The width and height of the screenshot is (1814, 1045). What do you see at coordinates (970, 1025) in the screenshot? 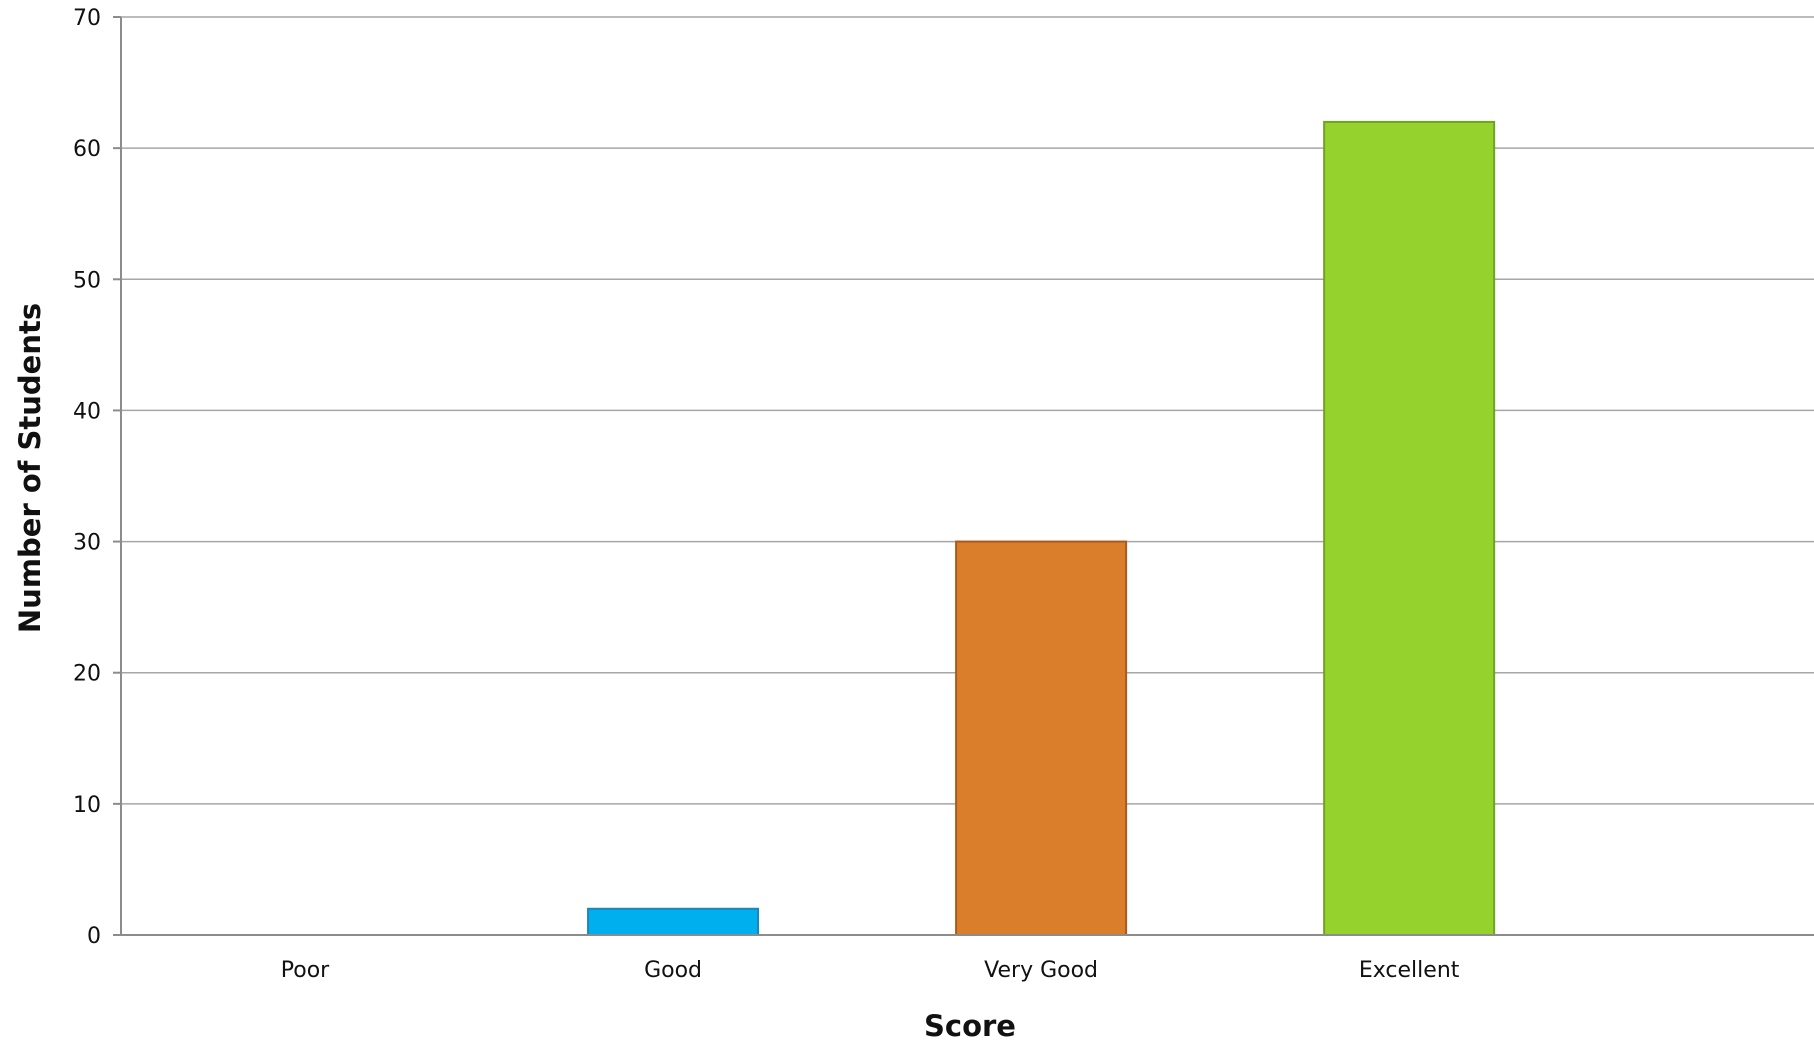
I see `x-axis-title: Score` at bounding box center [970, 1025].